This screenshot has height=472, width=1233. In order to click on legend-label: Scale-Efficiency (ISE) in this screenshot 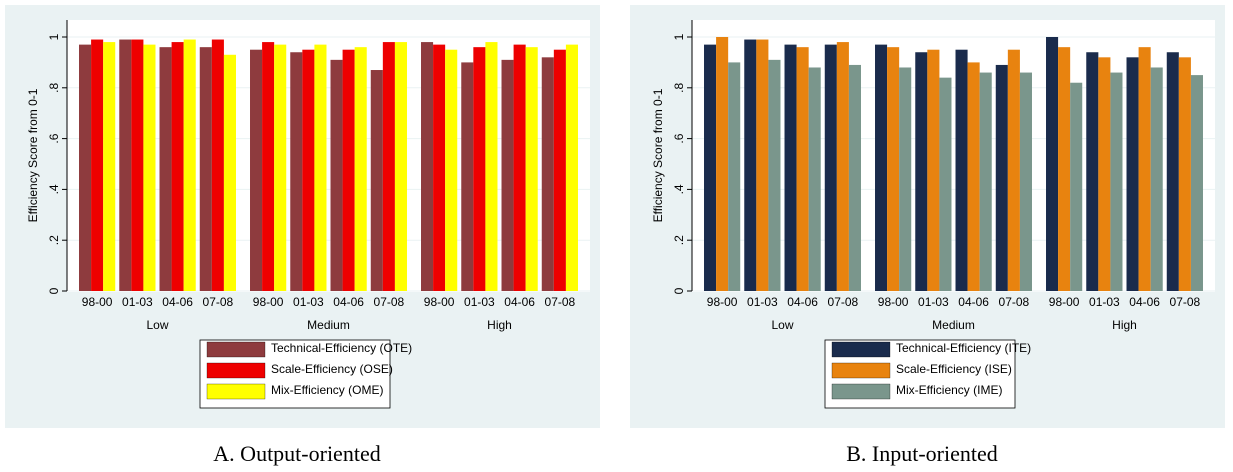, I will do `click(954, 369)`.